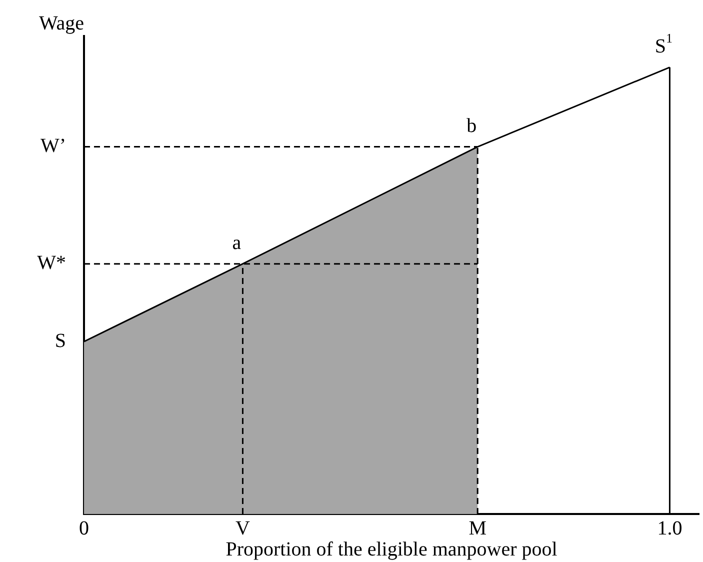 Image resolution: width=703 pixels, height=562 pixels. I want to click on annotation: W’, so click(53, 146).